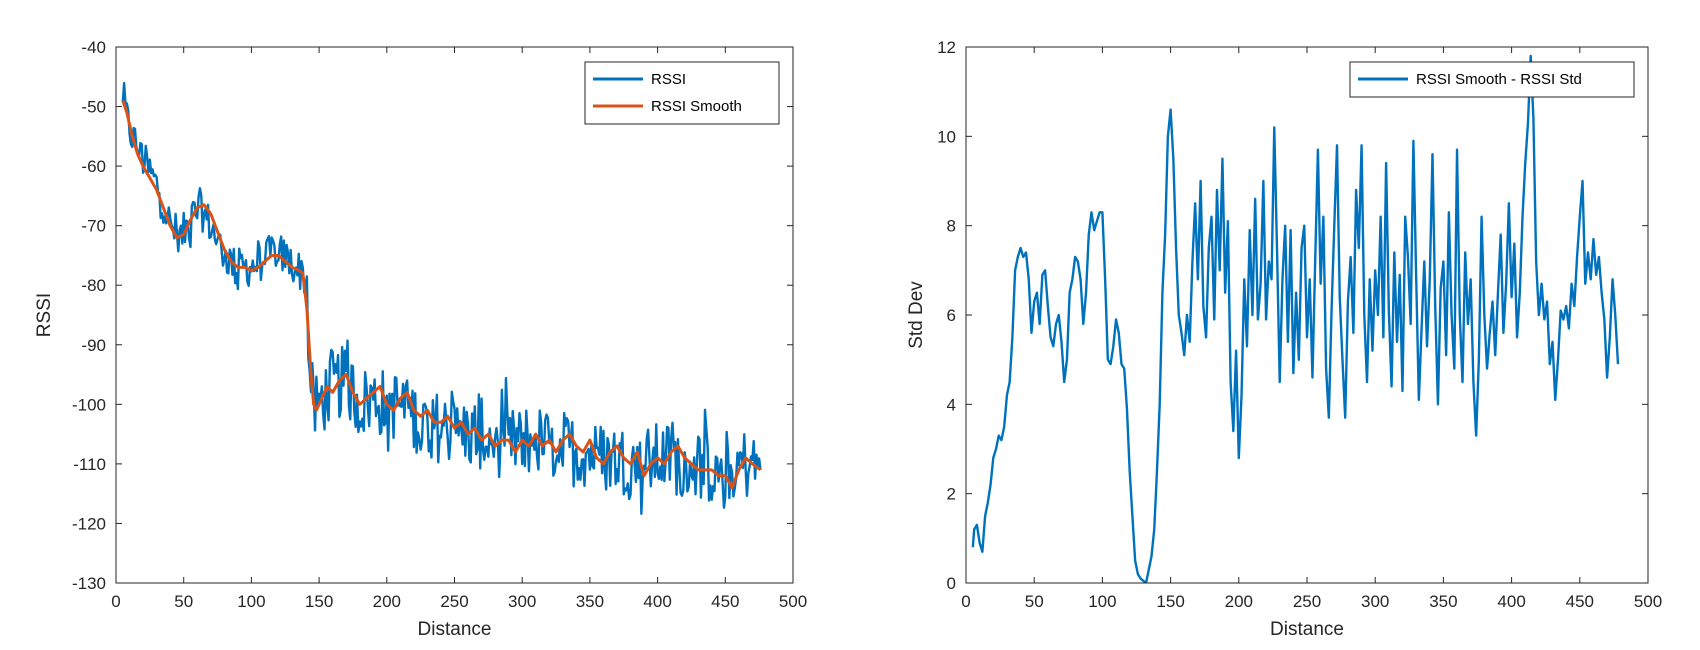 The width and height of the screenshot is (1700, 650). Describe the element at coordinates (93, 107) in the screenshot. I see `y-tick-label: -50` at that location.